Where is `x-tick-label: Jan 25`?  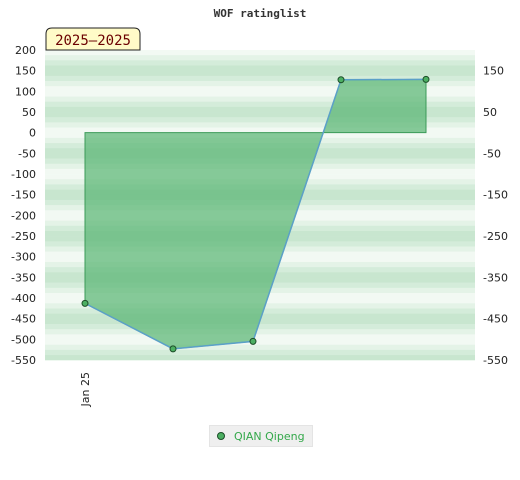
x-tick-label: Jan 25 is located at coordinates (85, 389).